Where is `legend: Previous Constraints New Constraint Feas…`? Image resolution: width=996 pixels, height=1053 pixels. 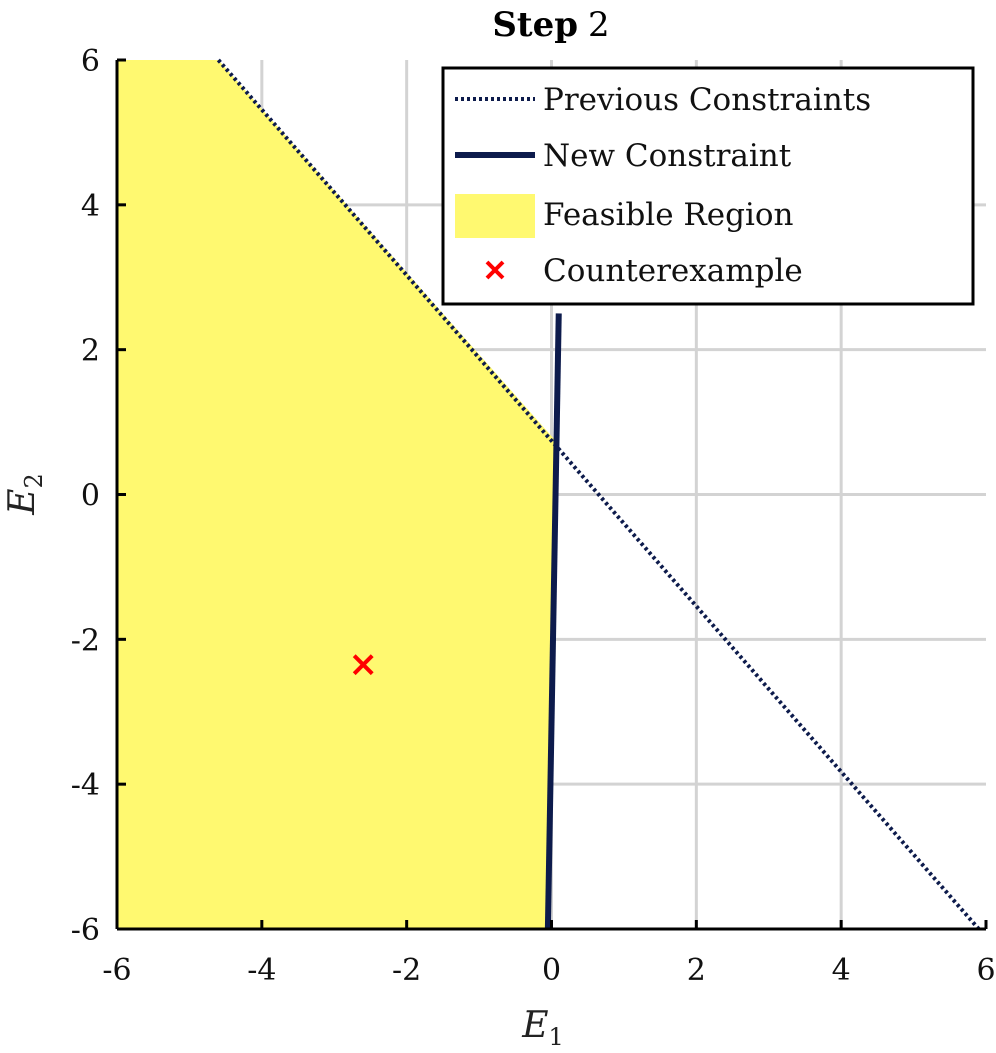 legend: Previous Constraints New Constraint Feas… is located at coordinates (708, 186).